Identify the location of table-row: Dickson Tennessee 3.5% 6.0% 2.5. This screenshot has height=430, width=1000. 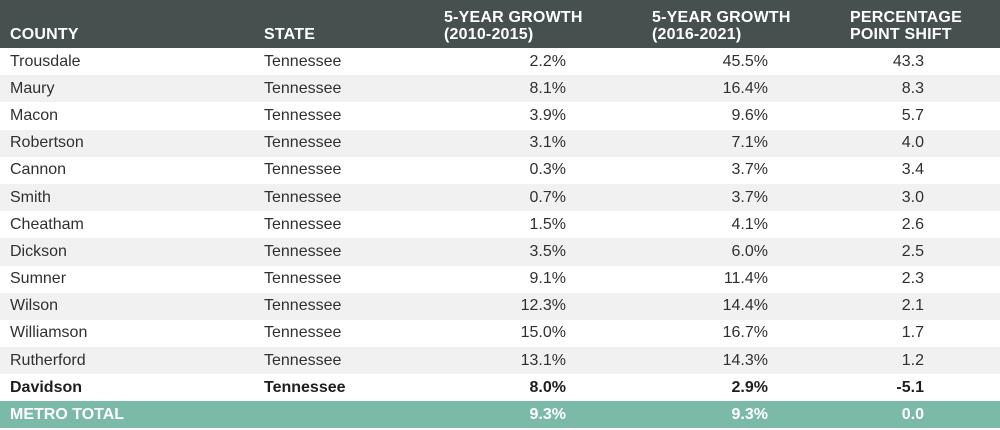
(500, 252).